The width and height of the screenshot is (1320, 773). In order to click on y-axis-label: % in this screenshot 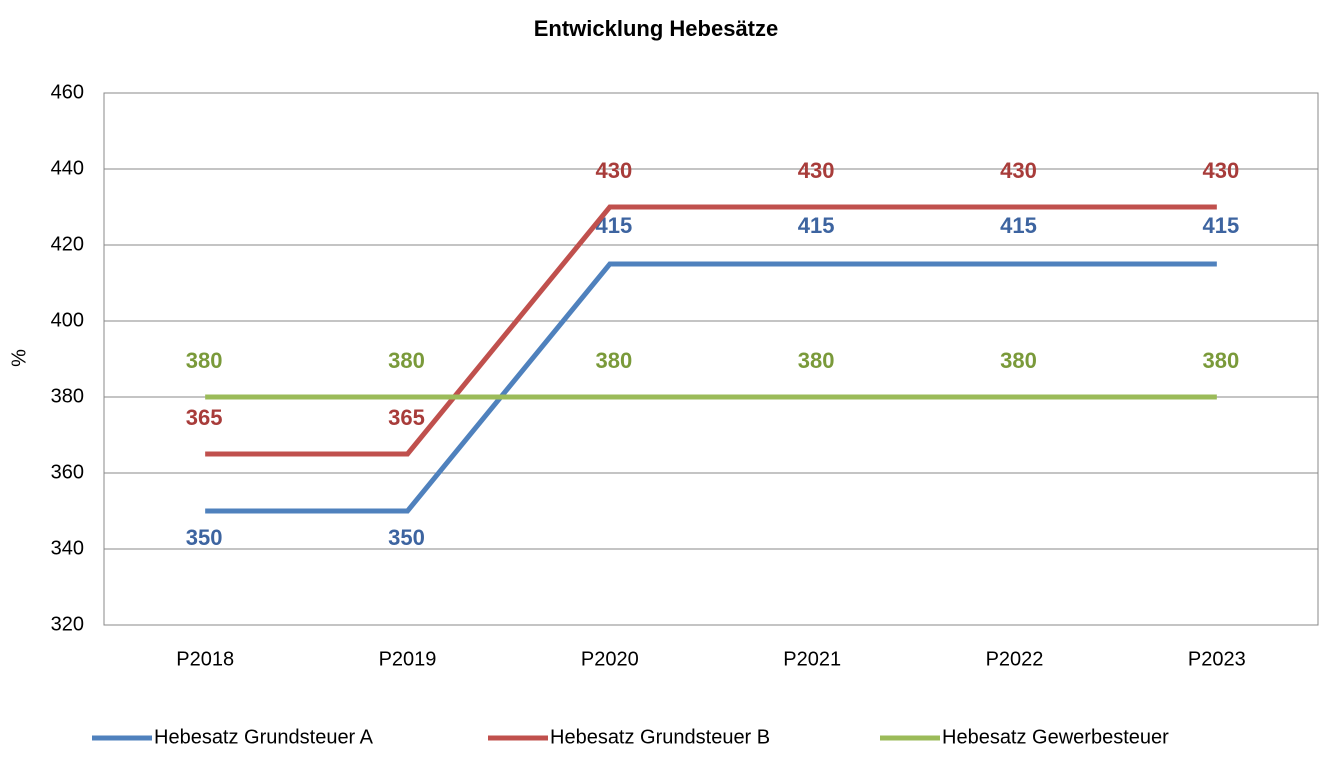, I will do `click(19, 358)`.